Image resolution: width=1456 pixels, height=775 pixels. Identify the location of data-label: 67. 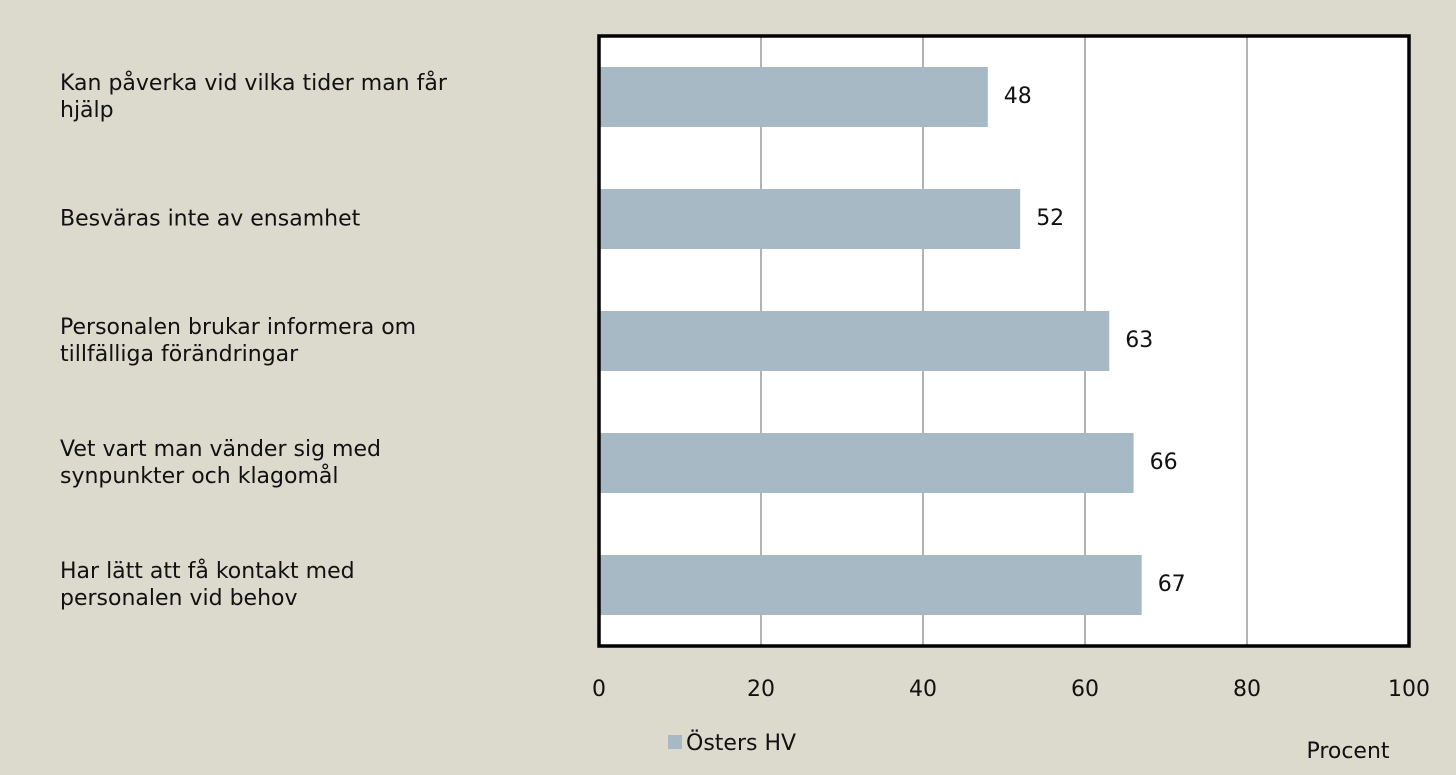
(1172, 584).